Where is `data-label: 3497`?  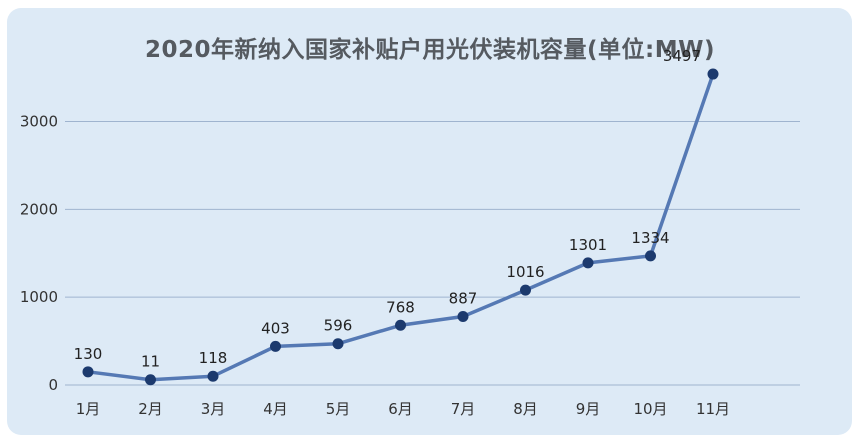
data-label: 3497 is located at coordinates (682, 56).